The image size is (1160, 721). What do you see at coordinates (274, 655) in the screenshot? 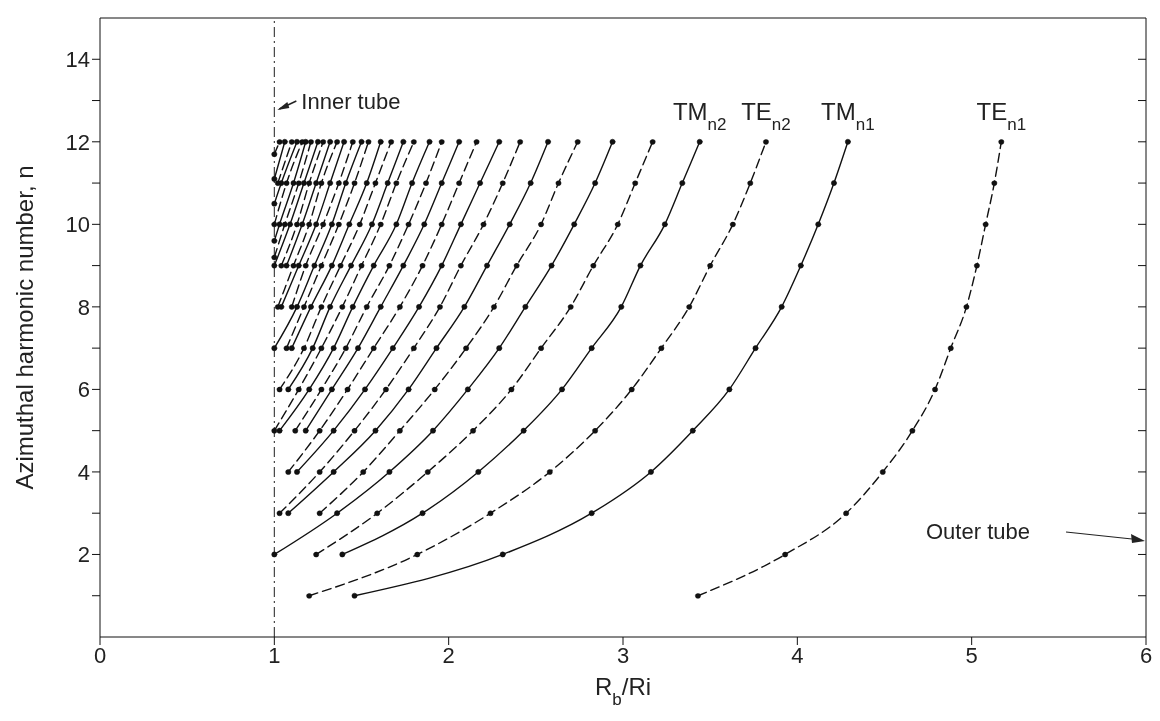
I see `x-tick-label: 1` at bounding box center [274, 655].